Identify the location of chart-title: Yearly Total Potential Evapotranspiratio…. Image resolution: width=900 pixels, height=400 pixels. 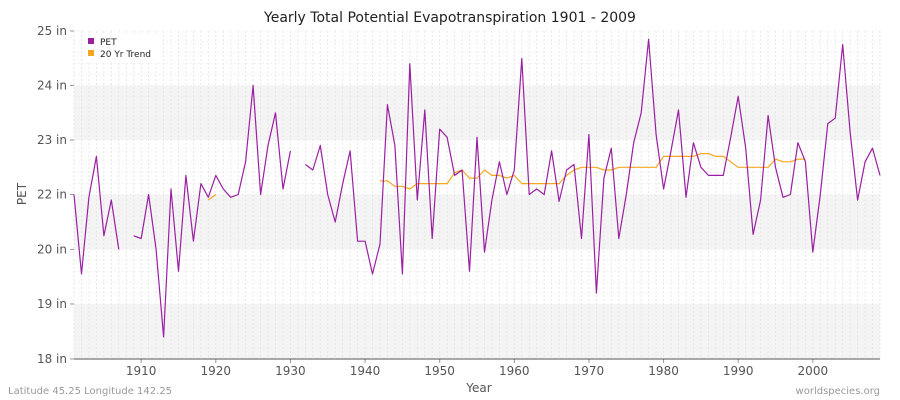
(449, 18).